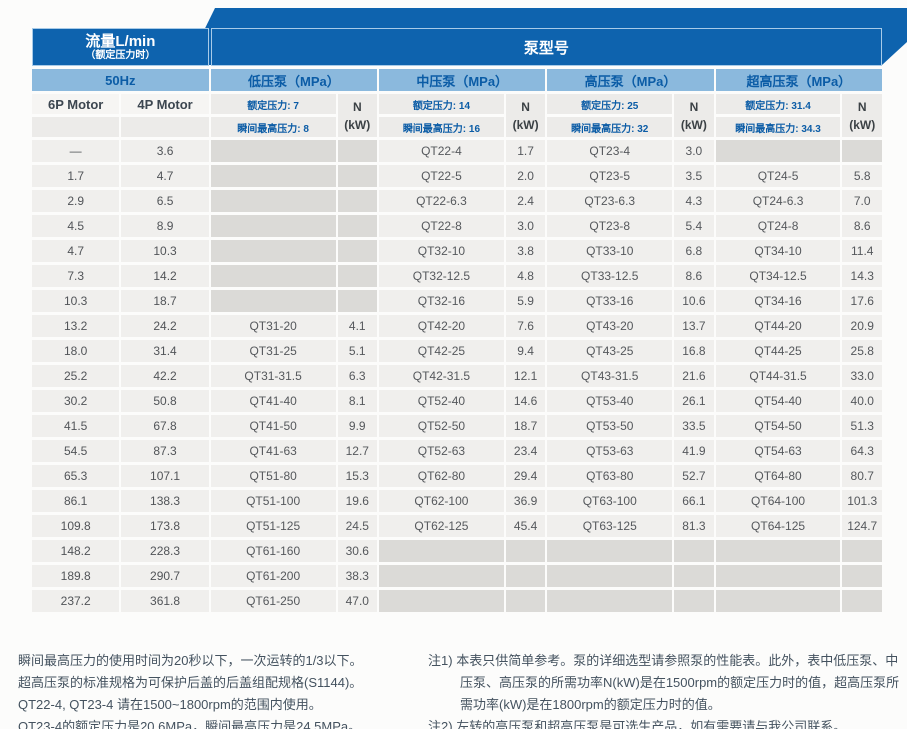 The image size is (907, 729). I want to click on pump-model-cell: QT34-12.5, so click(778, 276).